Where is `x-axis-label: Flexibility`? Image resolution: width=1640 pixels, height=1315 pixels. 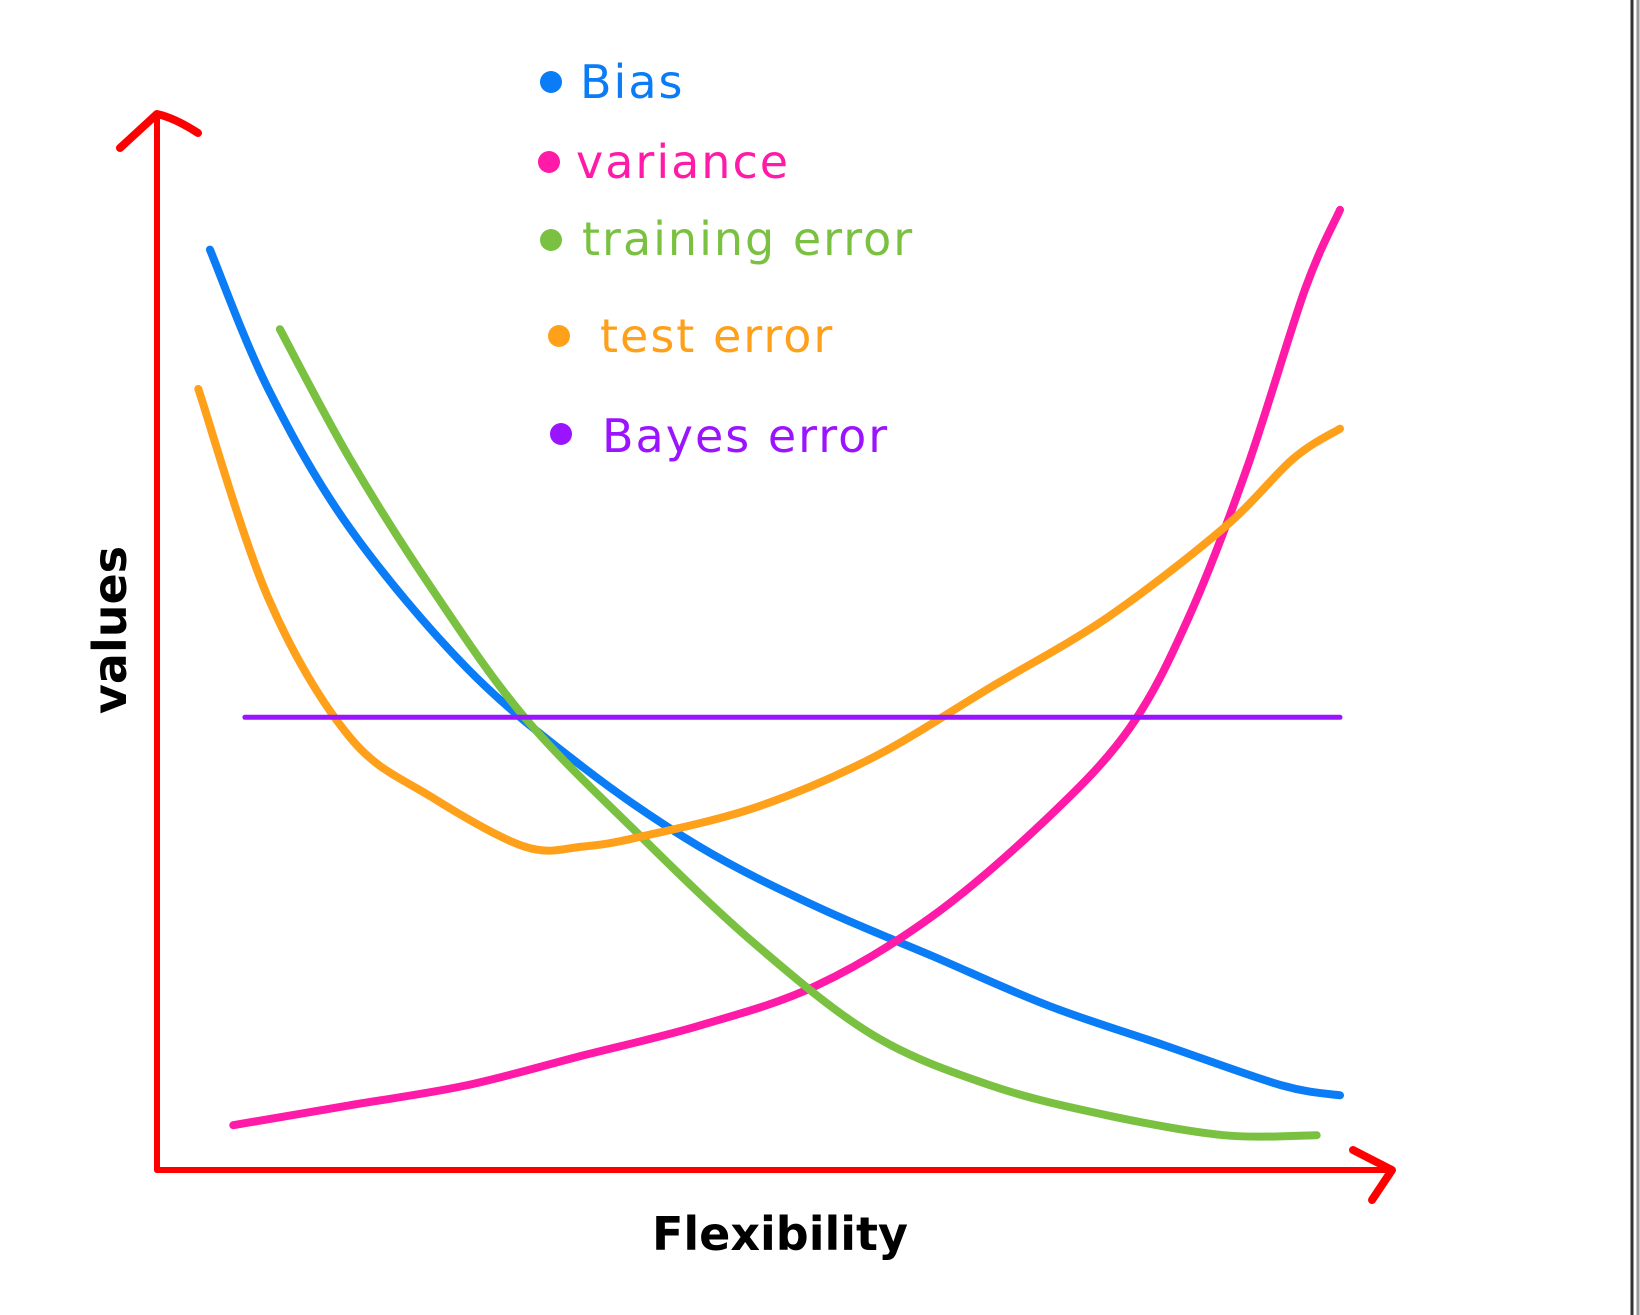 x-axis-label: Flexibility is located at coordinates (780, 1234).